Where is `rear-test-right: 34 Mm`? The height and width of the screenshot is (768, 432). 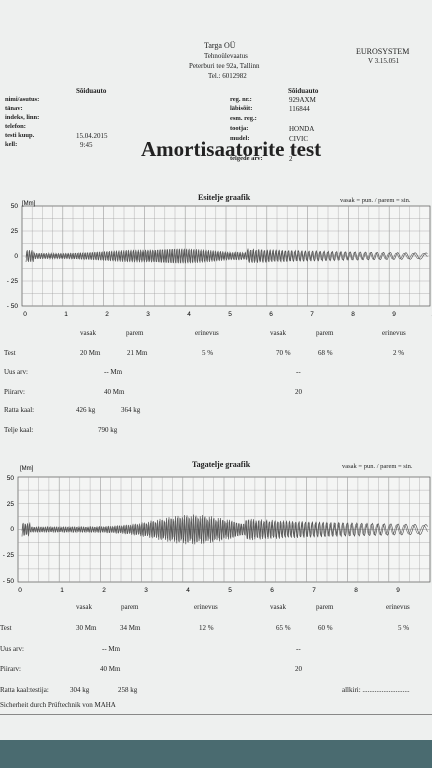
rear-test-right: 34 Mm is located at coordinates (130, 628).